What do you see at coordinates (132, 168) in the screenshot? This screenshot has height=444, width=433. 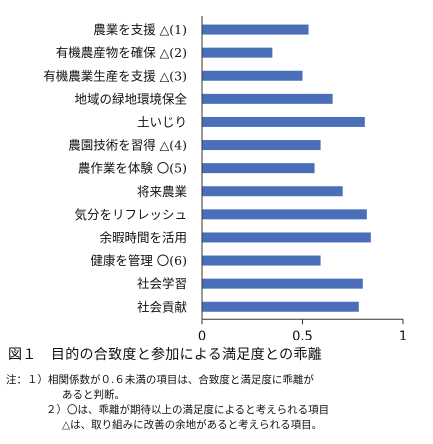 I see `category-label: 農作業を体験 〇(5)` at bounding box center [132, 168].